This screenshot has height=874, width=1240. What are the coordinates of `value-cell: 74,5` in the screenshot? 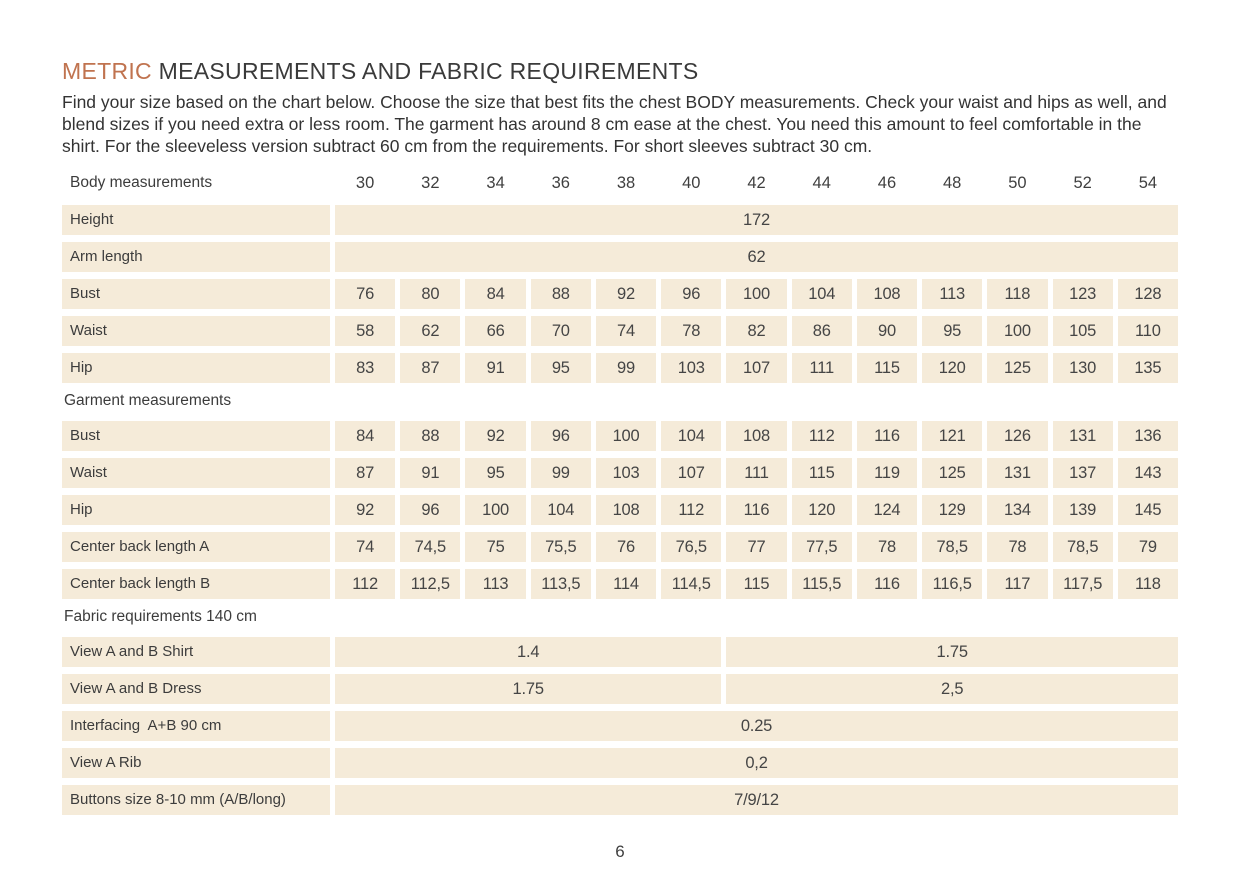 It's located at (430, 547).